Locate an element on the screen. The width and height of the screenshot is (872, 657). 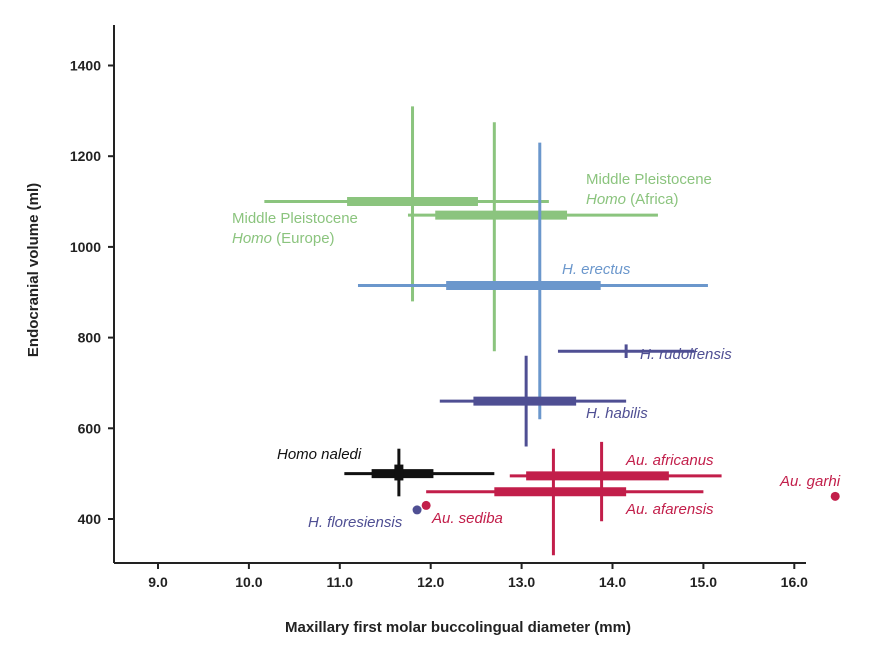
series-au-garhi is located at coordinates (835, 496).